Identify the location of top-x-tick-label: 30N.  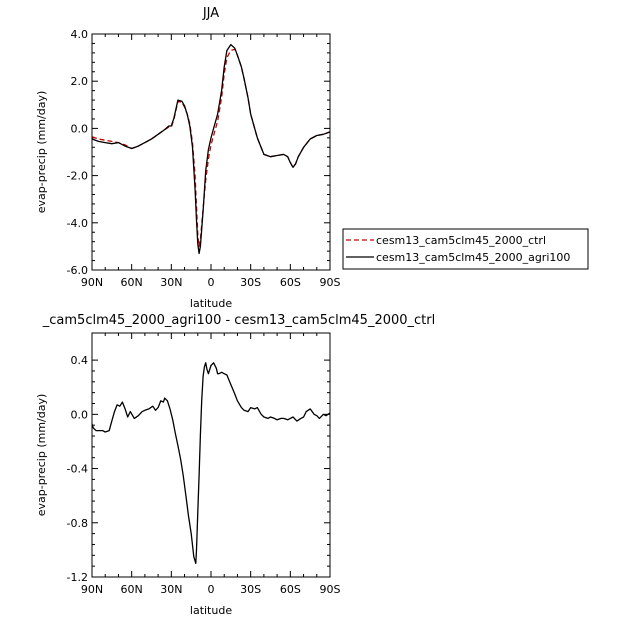
(171, 282).